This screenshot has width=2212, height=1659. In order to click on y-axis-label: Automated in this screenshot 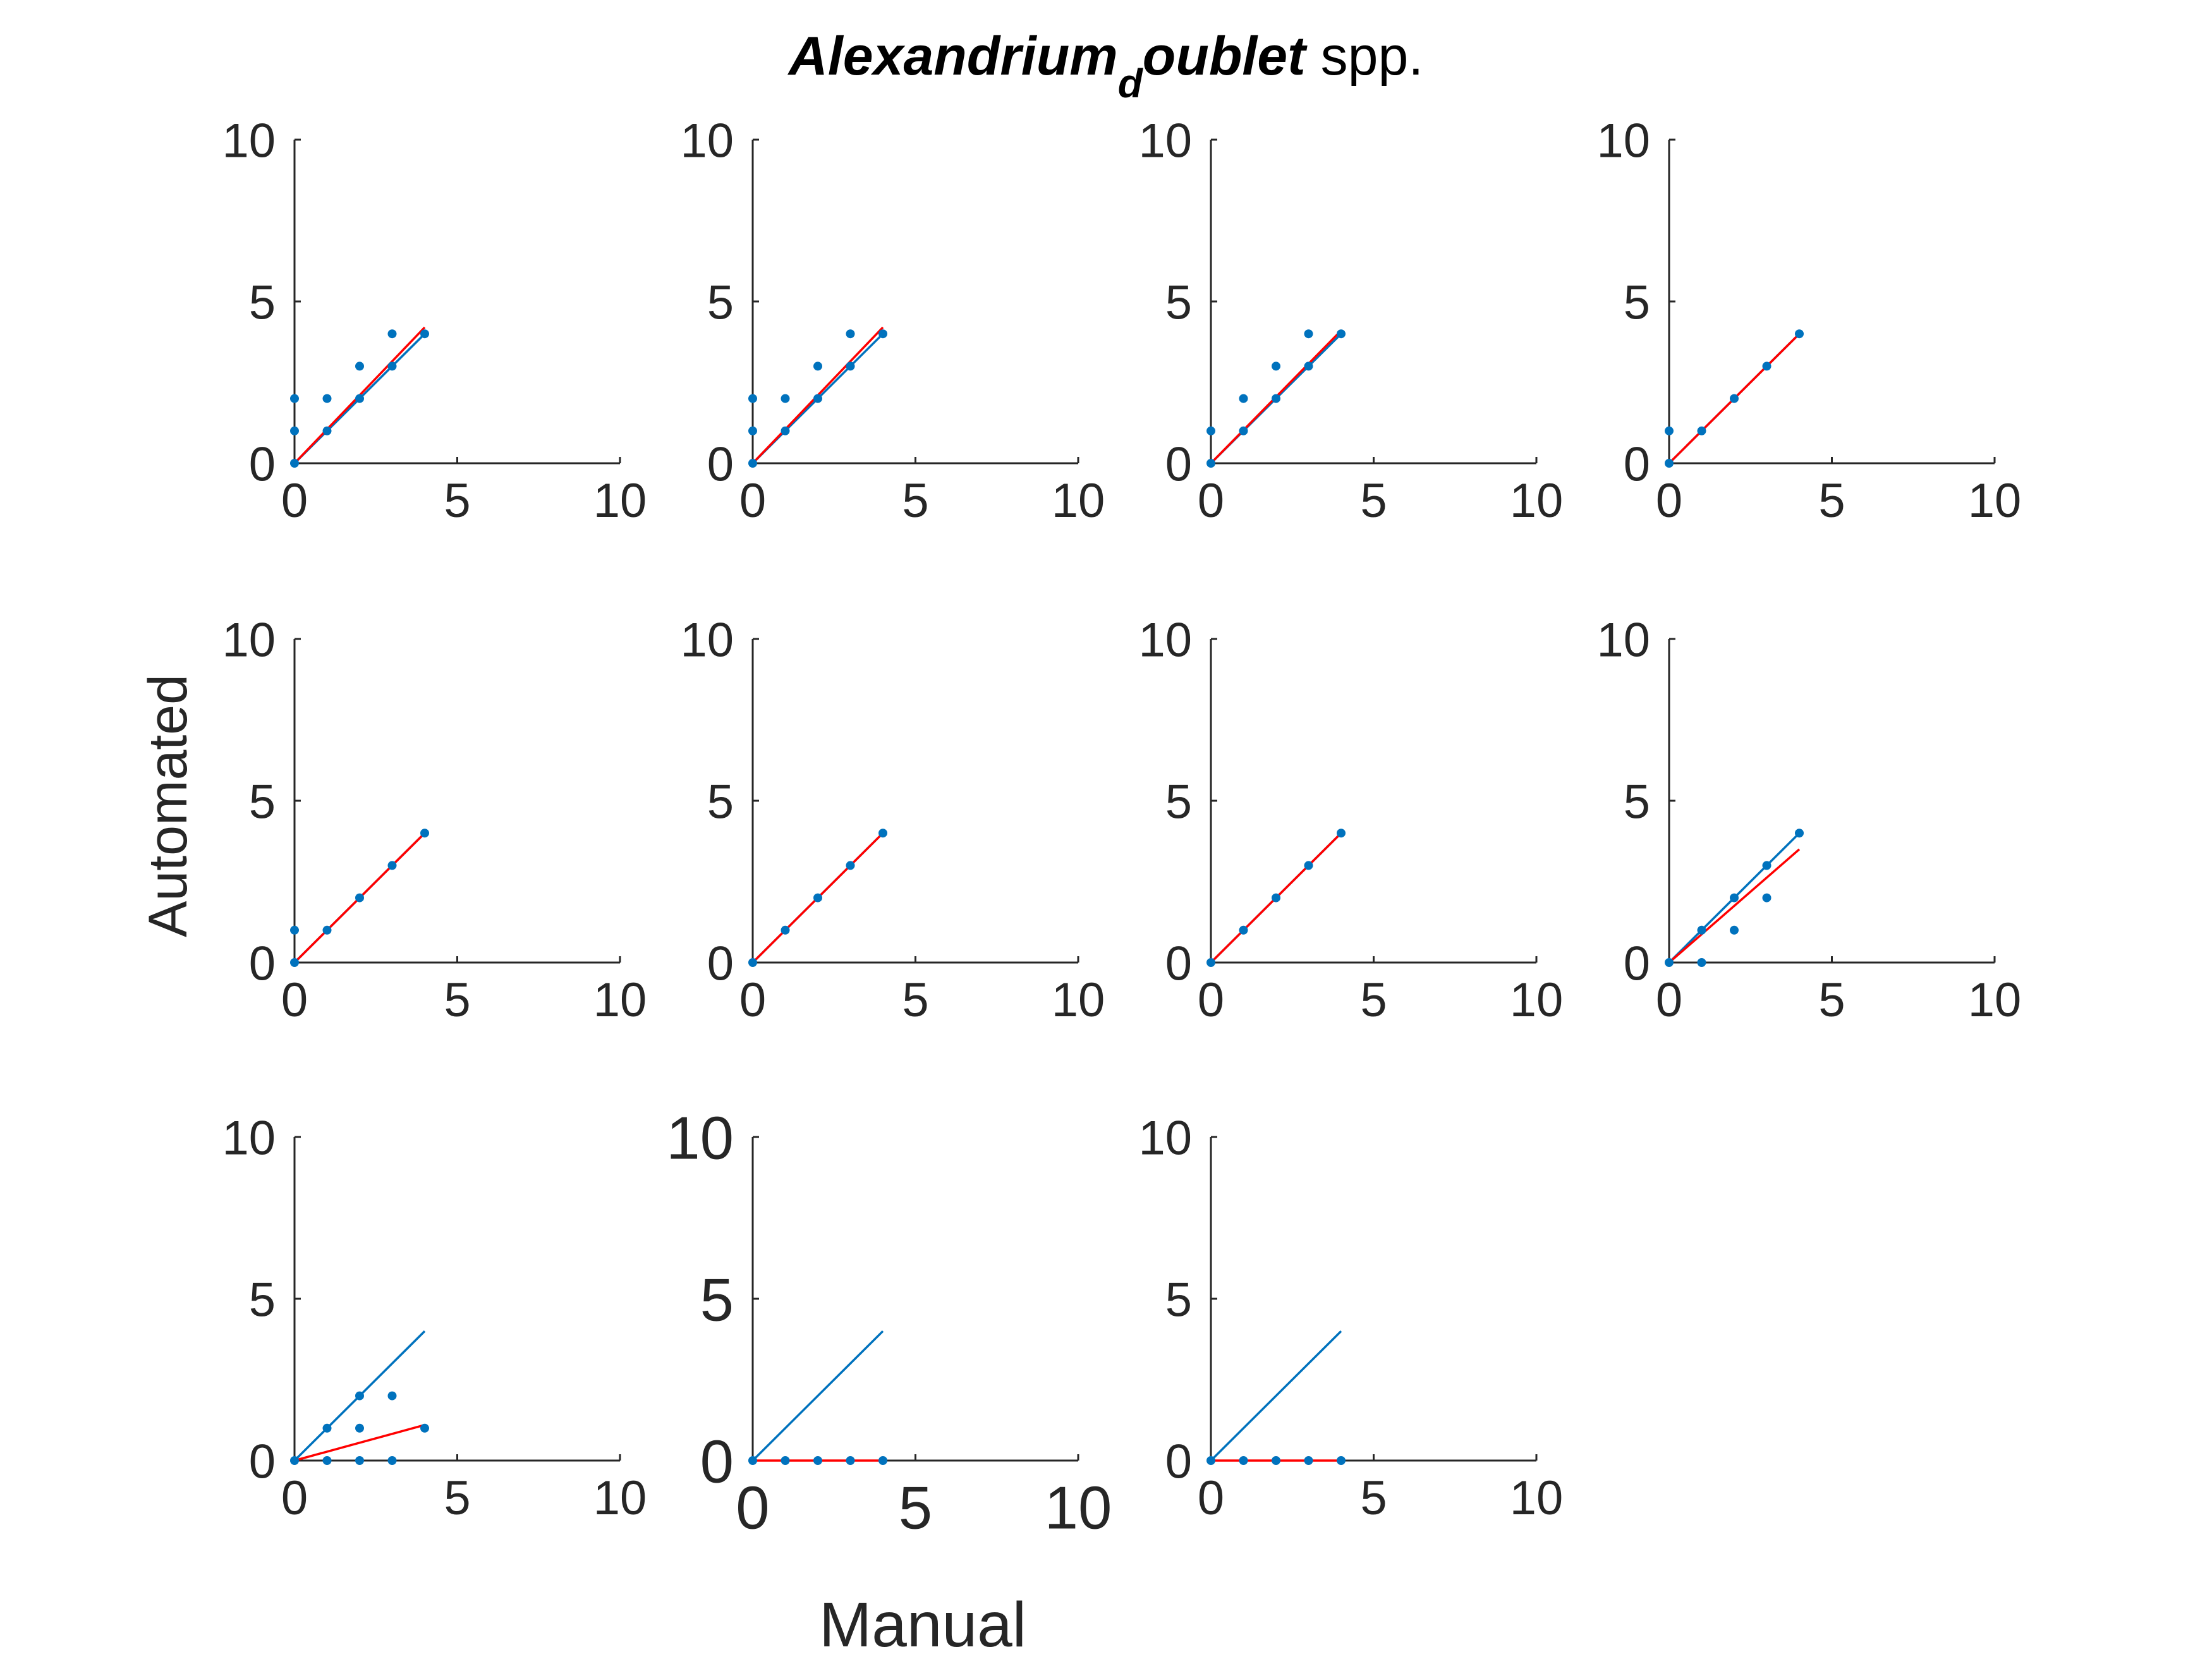, I will do `click(168, 805)`.